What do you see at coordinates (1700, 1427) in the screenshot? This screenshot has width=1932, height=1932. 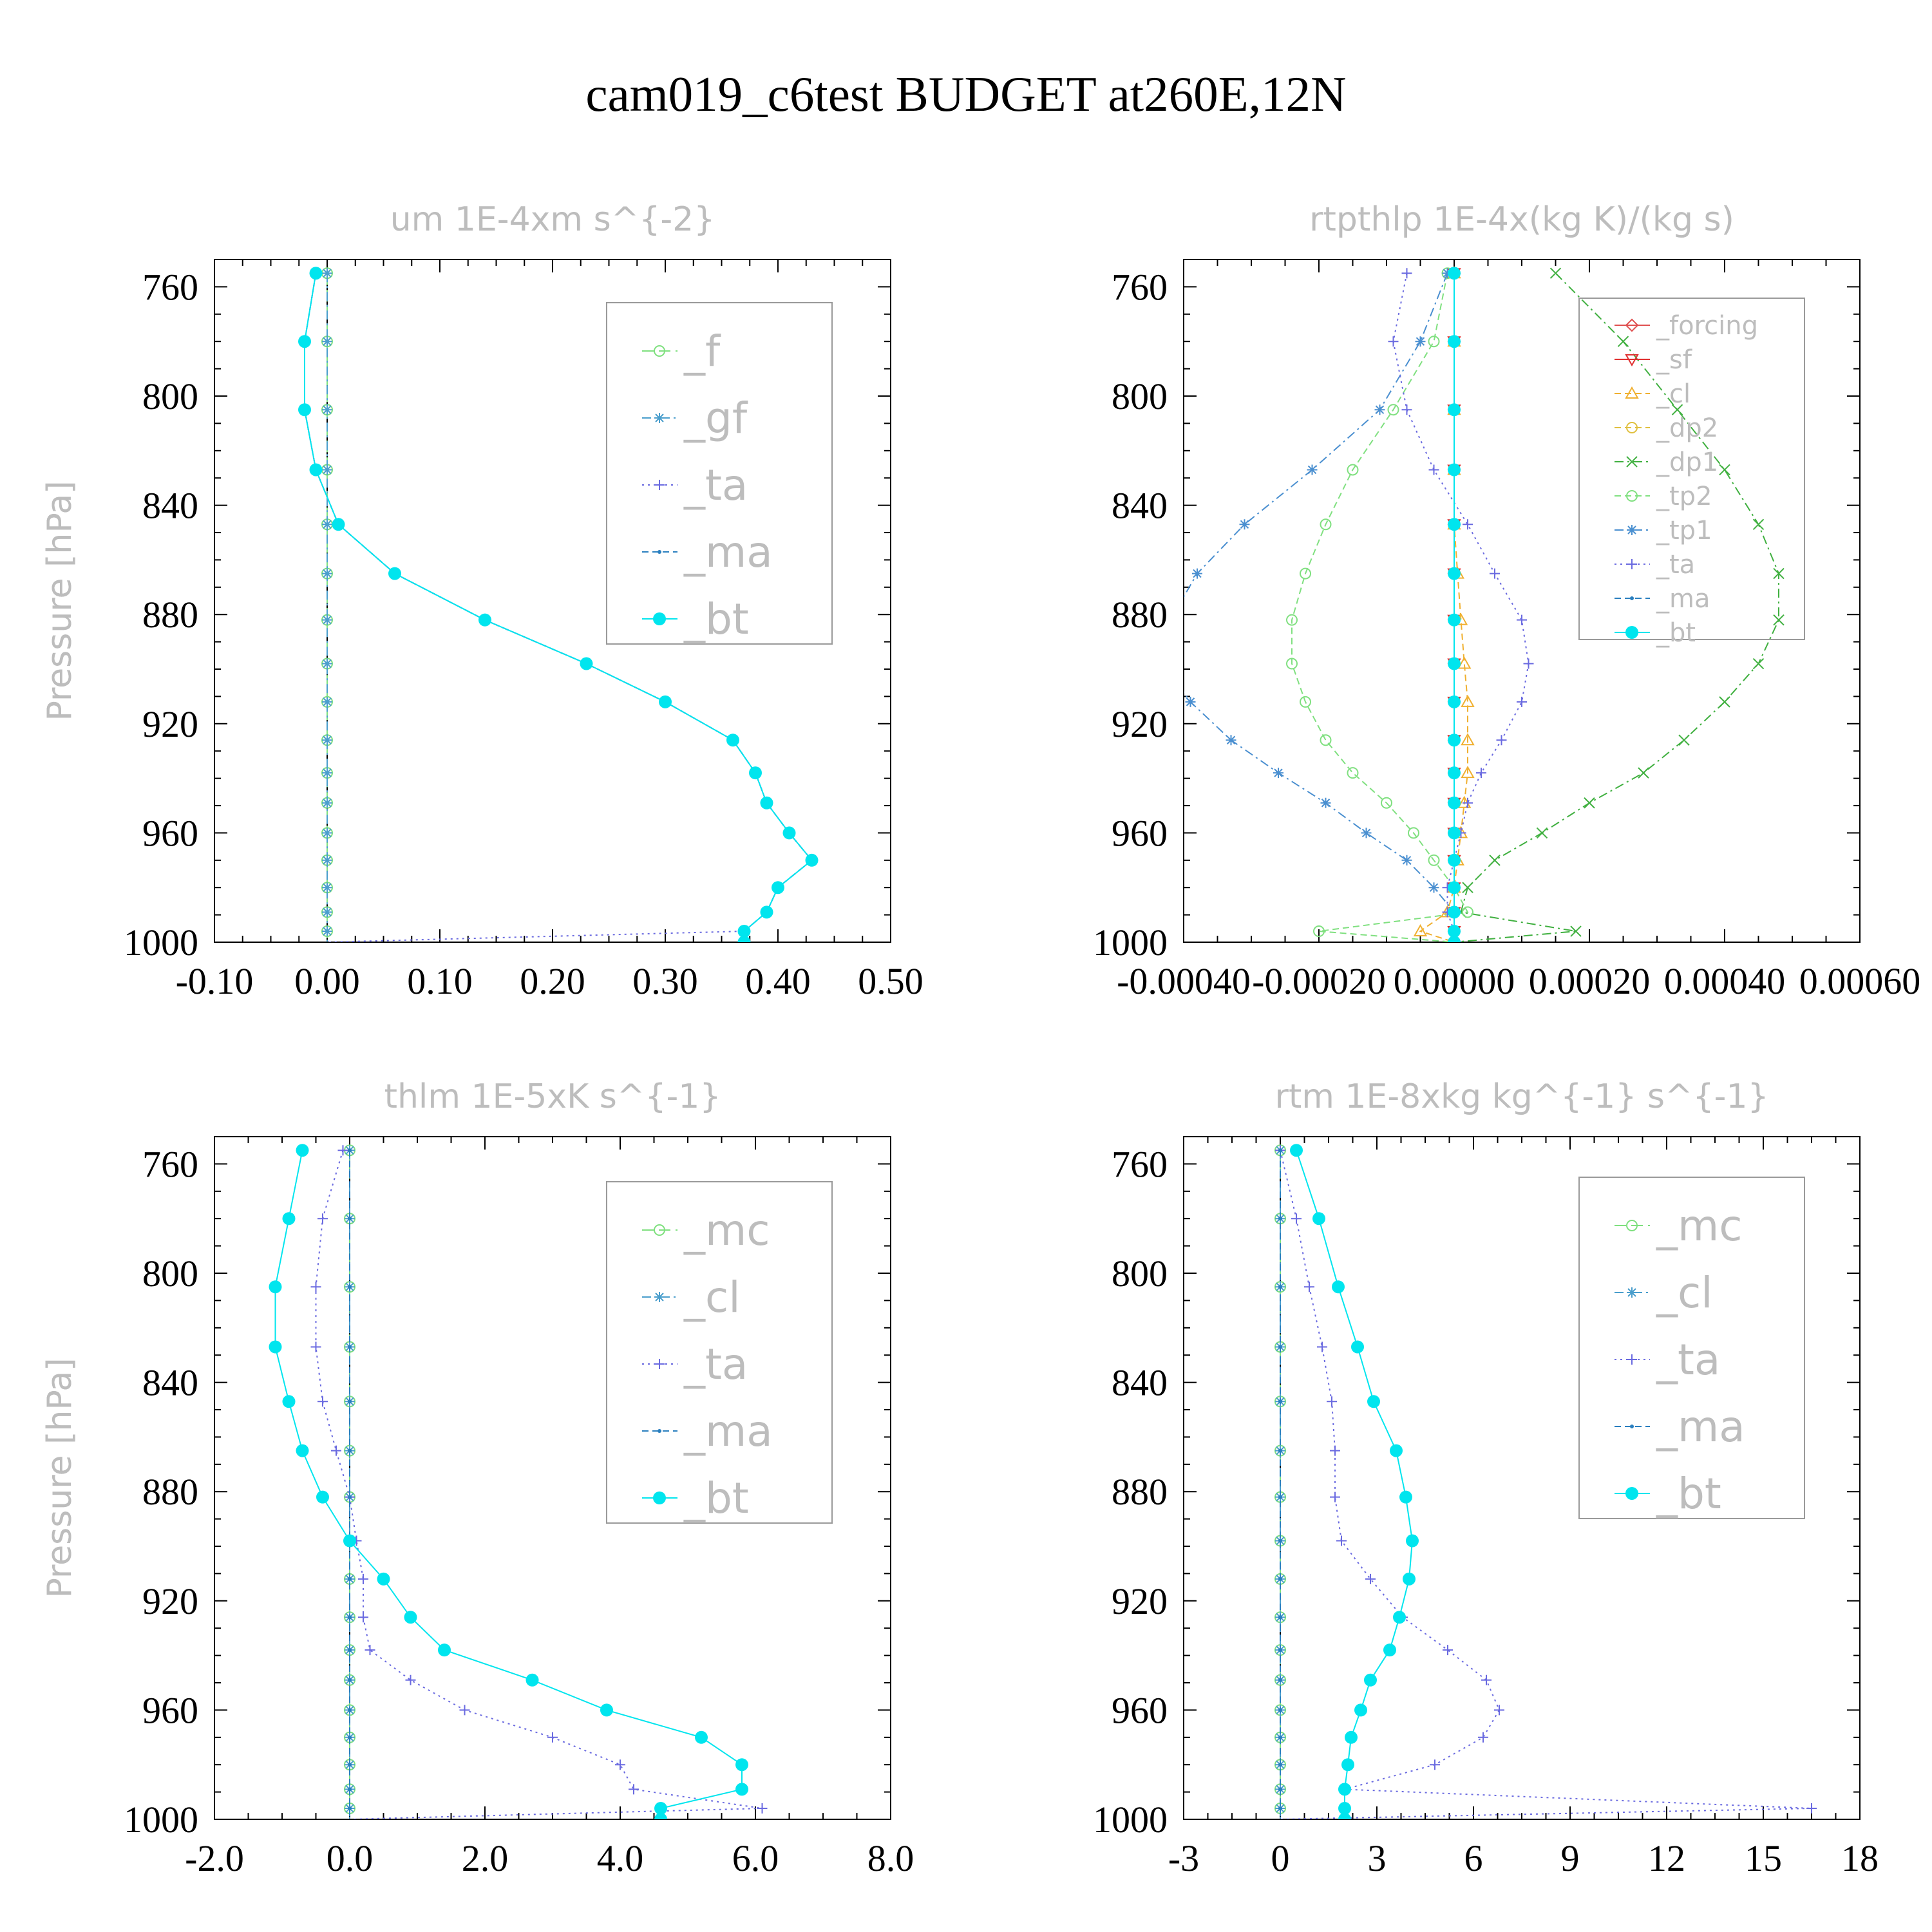 I see `legend-label: _ma` at bounding box center [1700, 1427].